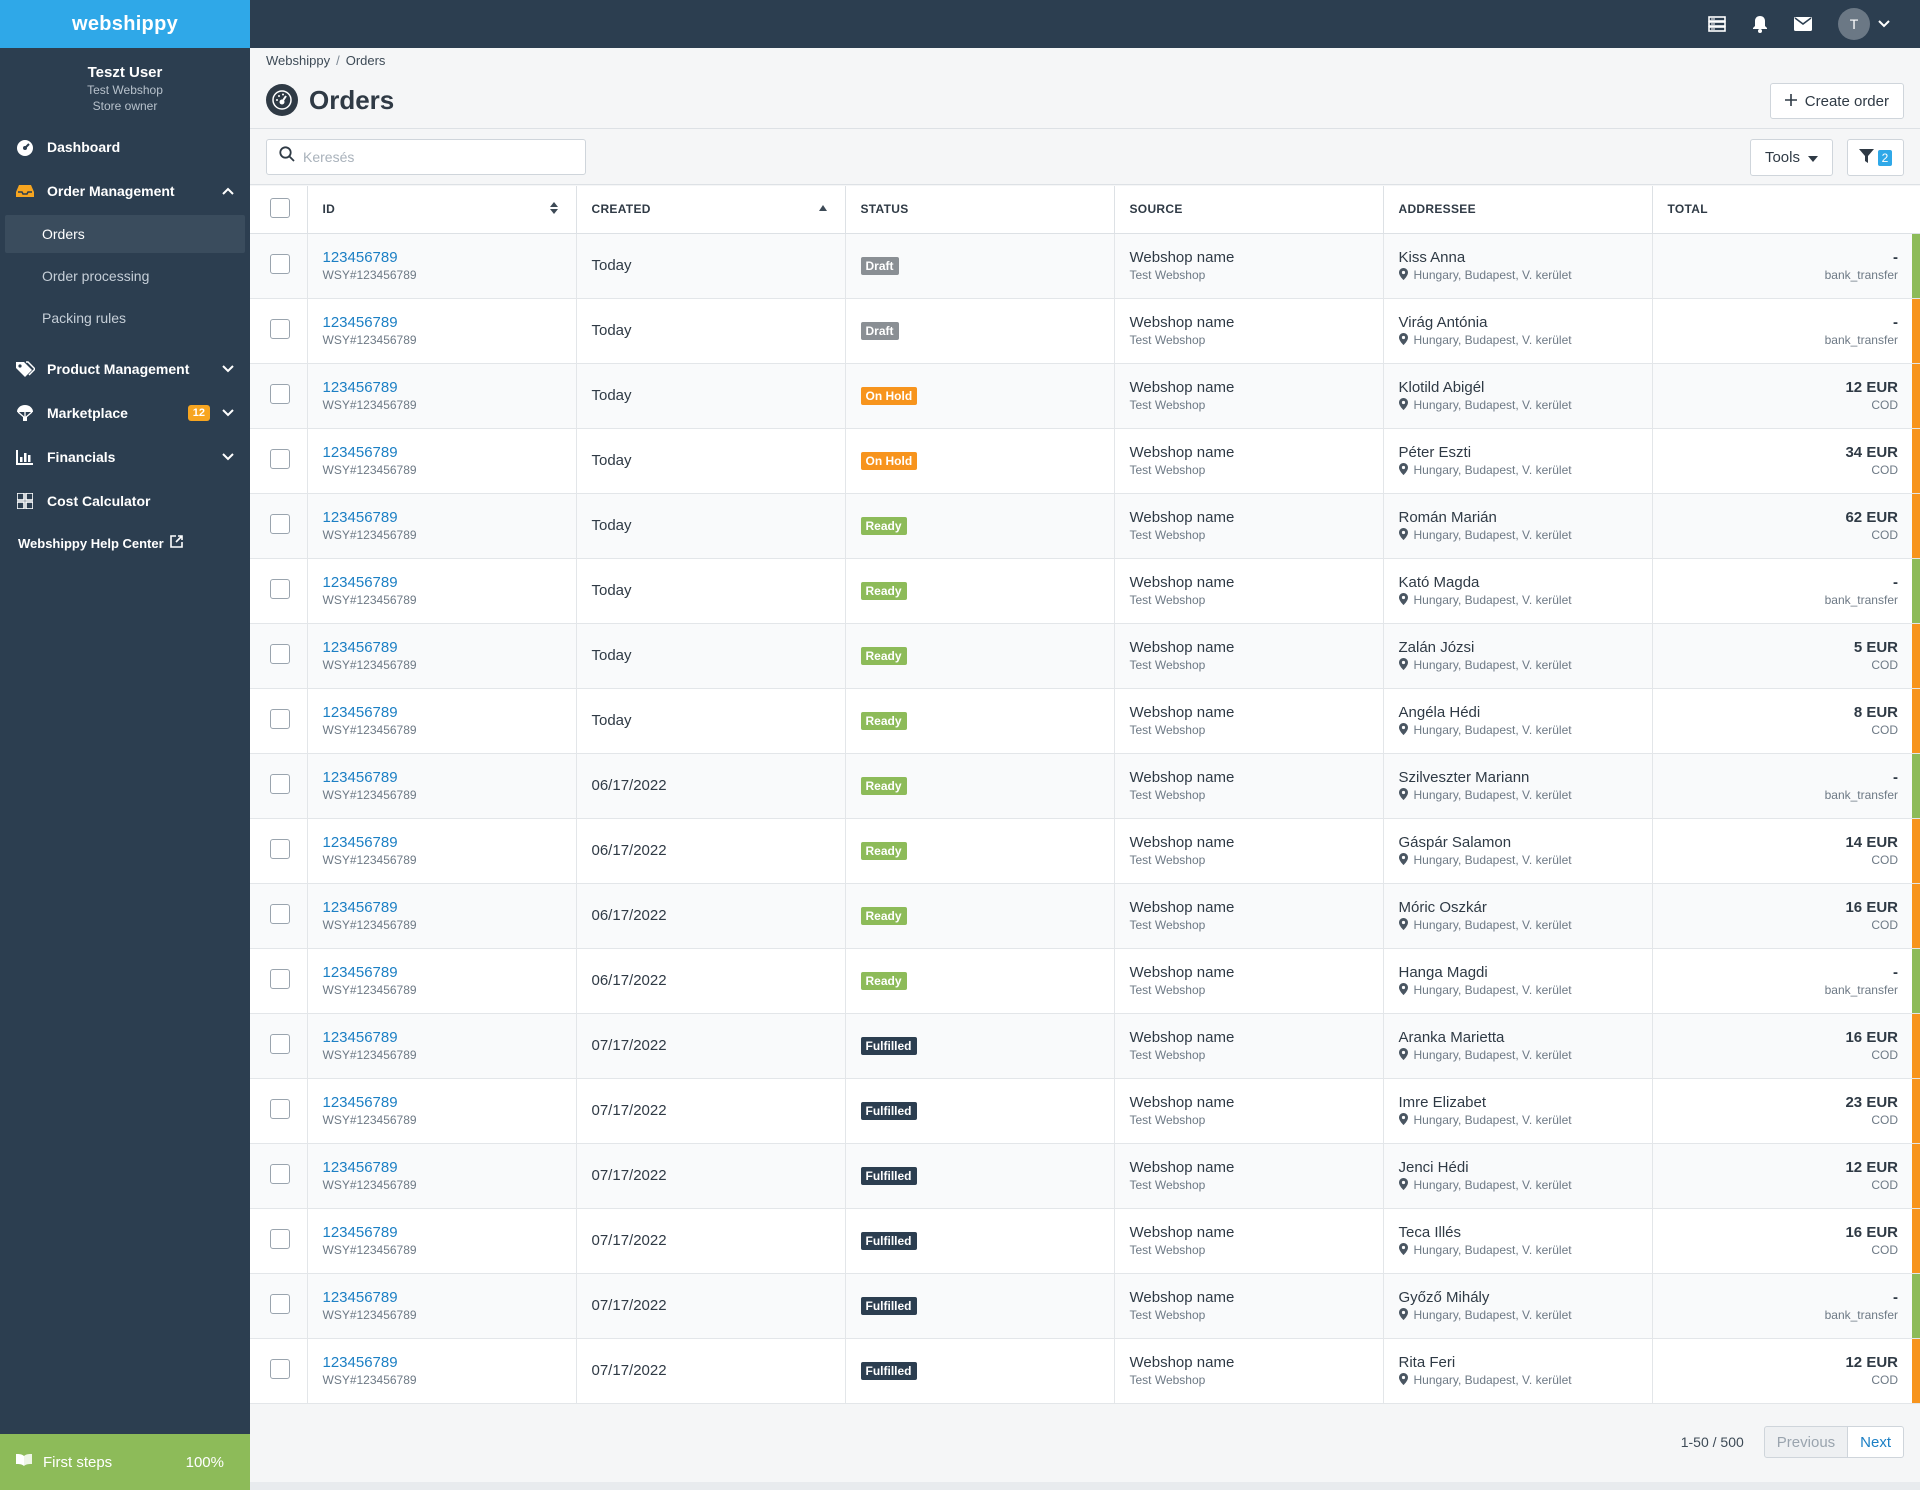  I want to click on status-badge: Ready, so click(883, 980).